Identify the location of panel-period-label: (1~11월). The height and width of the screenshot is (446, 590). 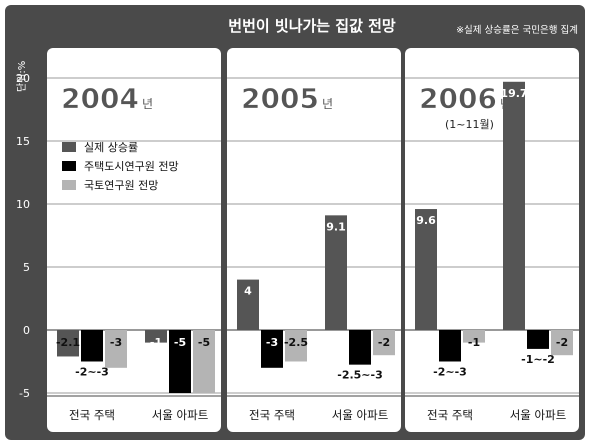
(469, 124).